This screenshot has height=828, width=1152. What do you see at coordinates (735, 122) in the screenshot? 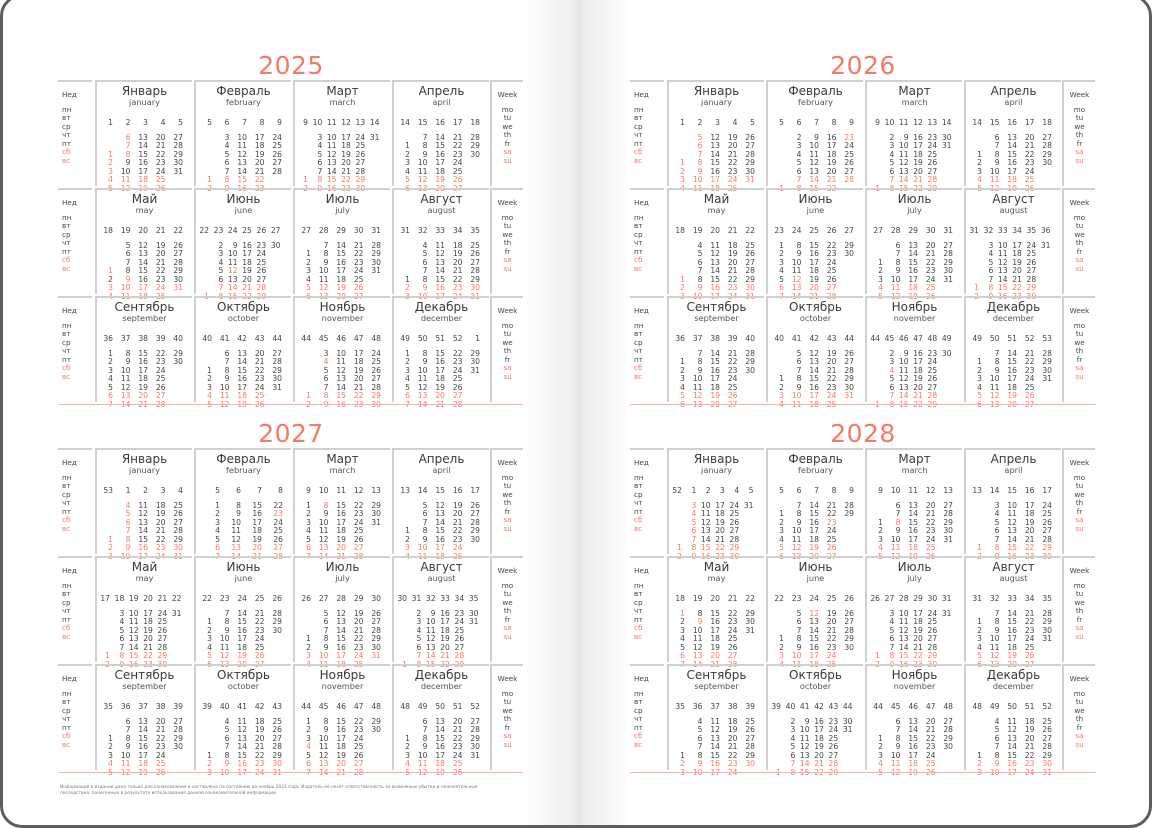
I see `week-number: 4` at bounding box center [735, 122].